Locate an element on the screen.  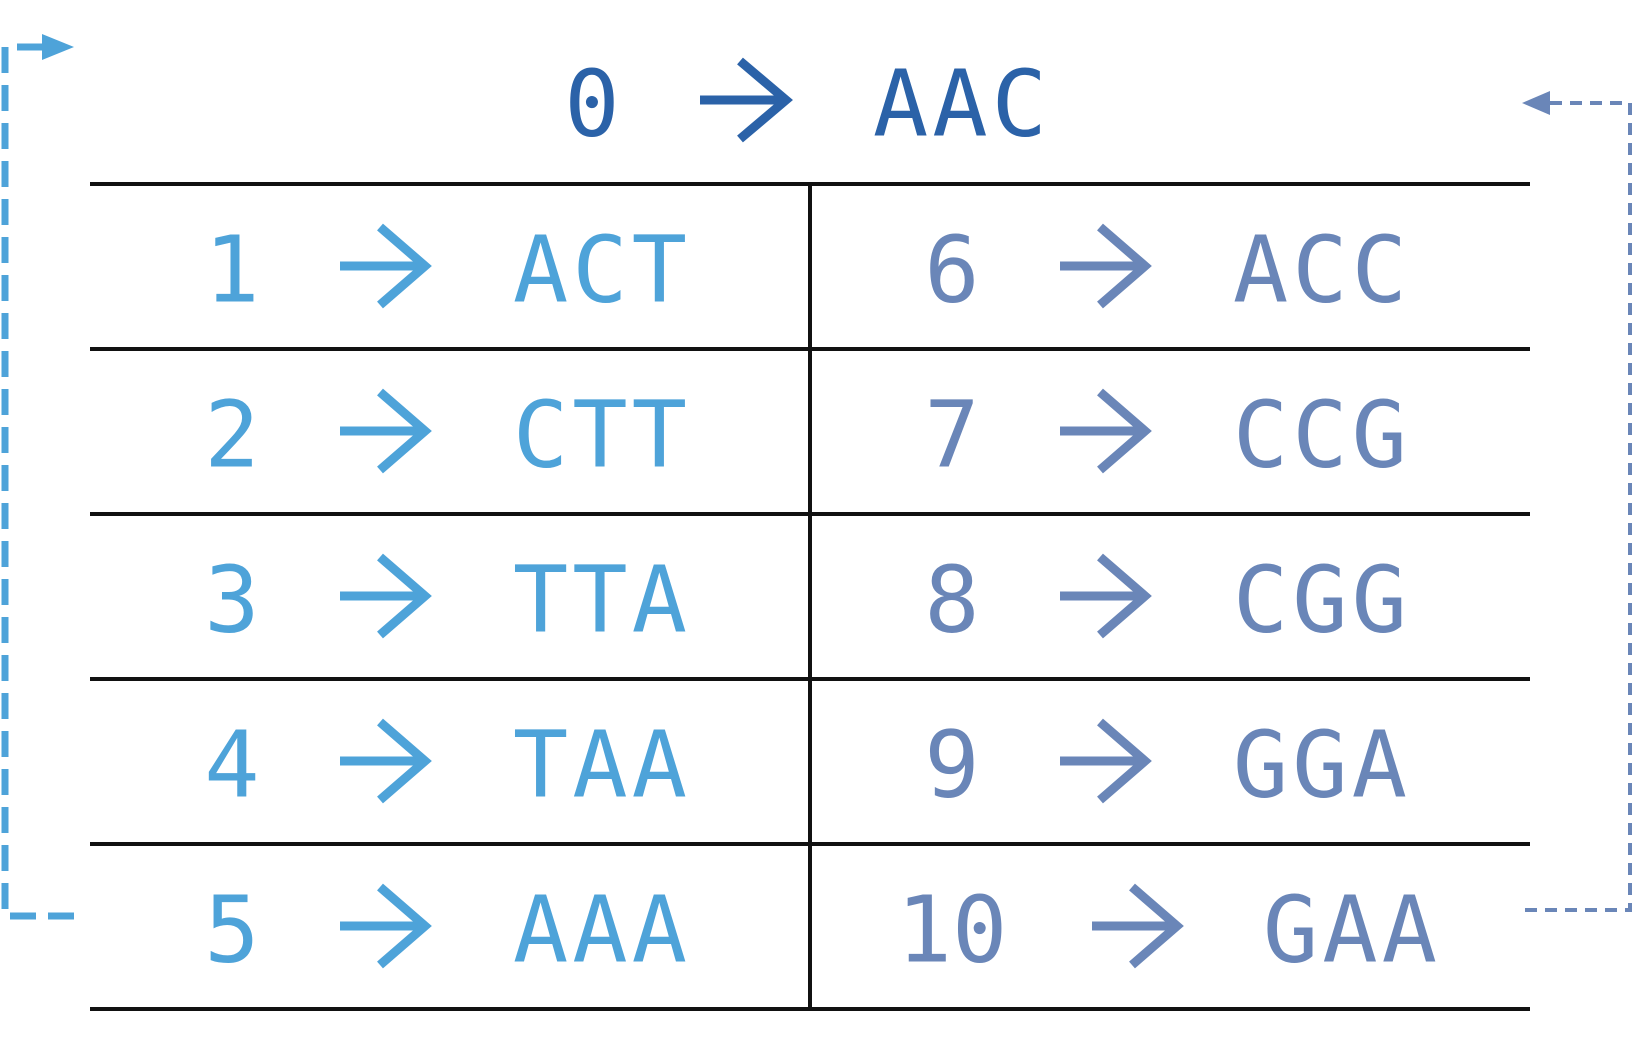
row-codon: TTA is located at coordinates (602, 600).